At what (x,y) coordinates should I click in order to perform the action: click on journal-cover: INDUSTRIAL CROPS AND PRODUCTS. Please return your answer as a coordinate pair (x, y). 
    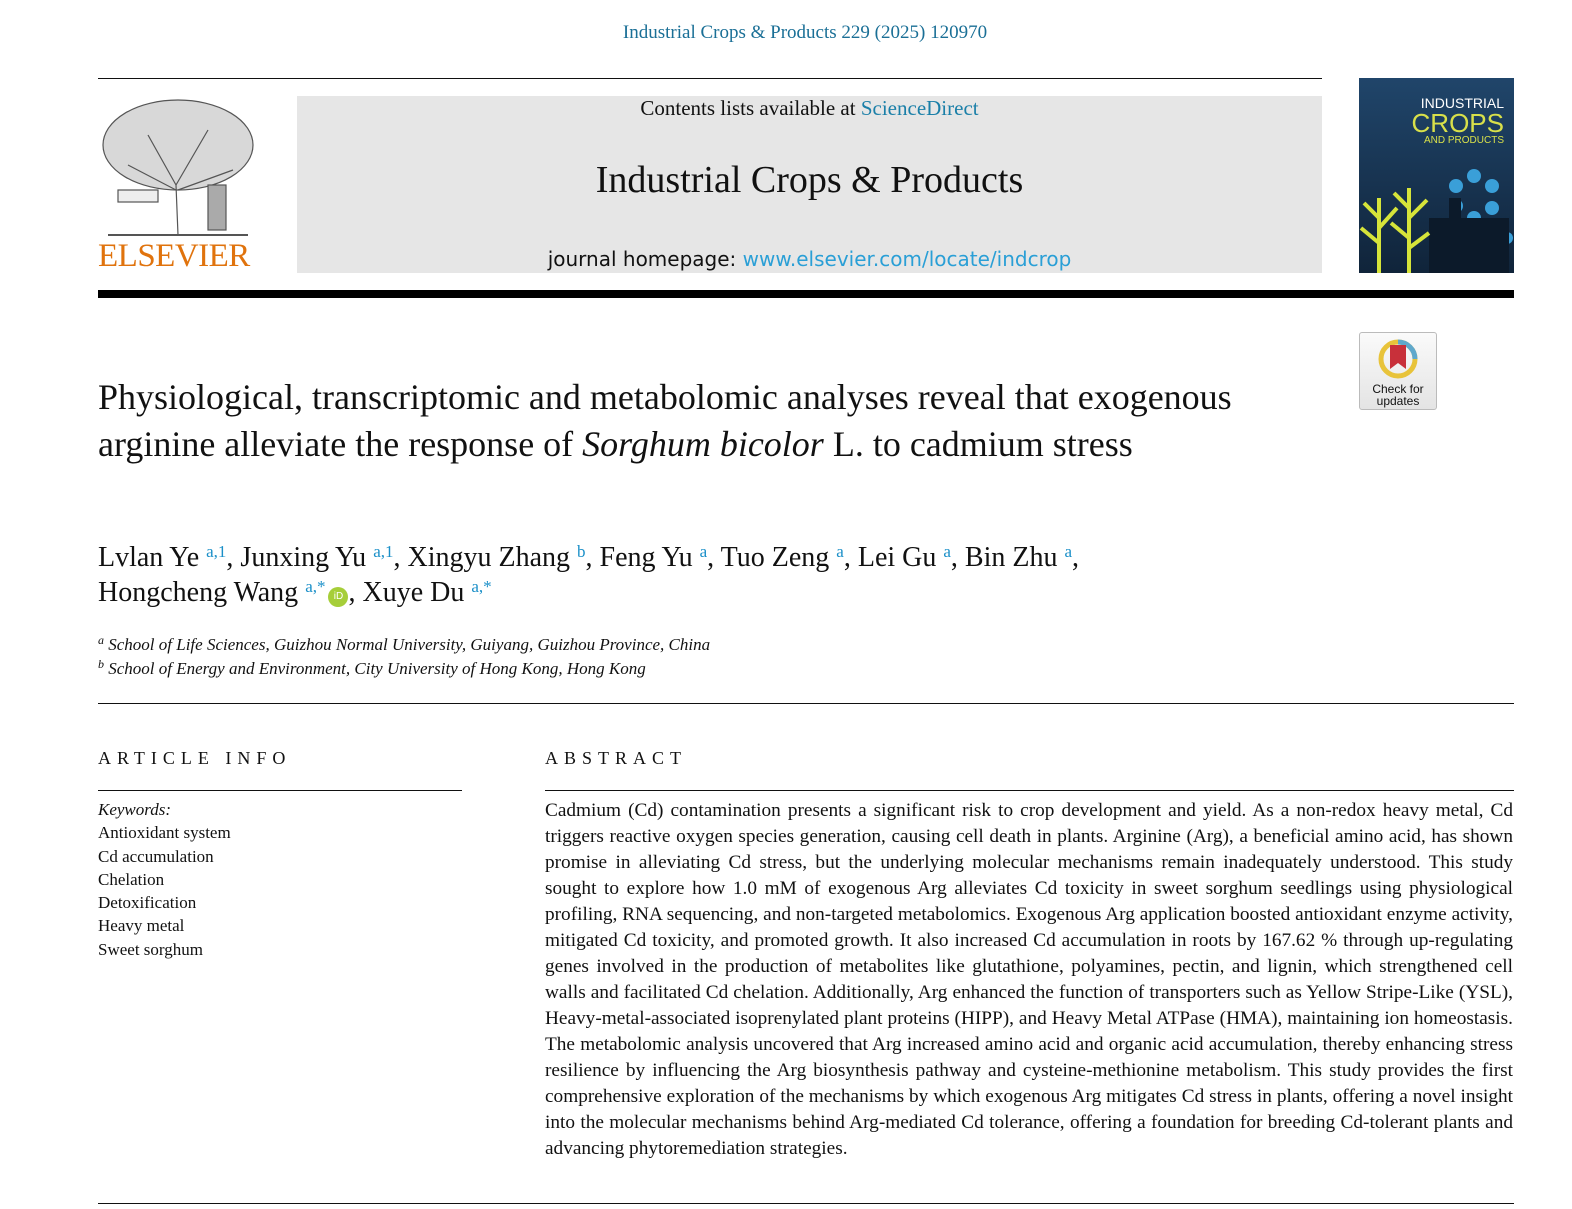
    Looking at the image, I should click on (1436, 175).